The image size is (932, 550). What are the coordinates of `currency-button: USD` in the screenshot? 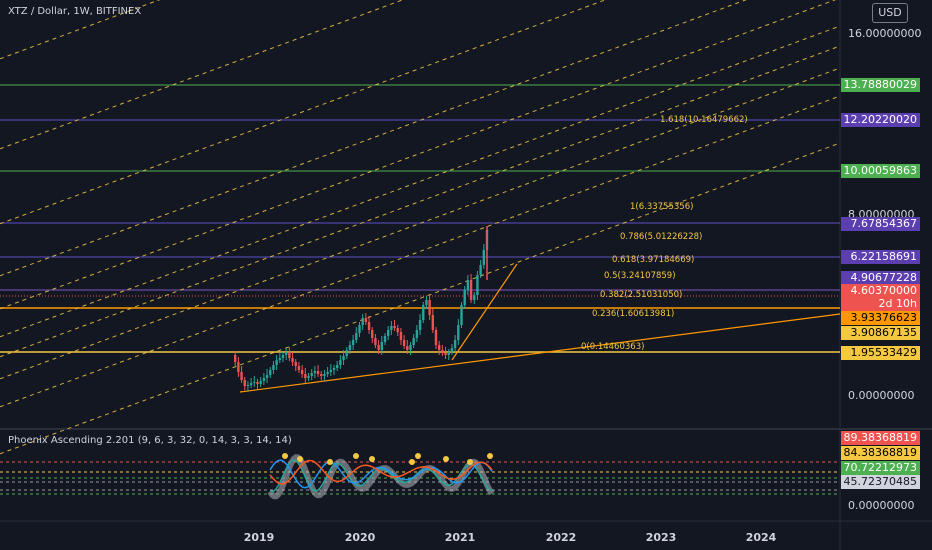 It's located at (890, 13).